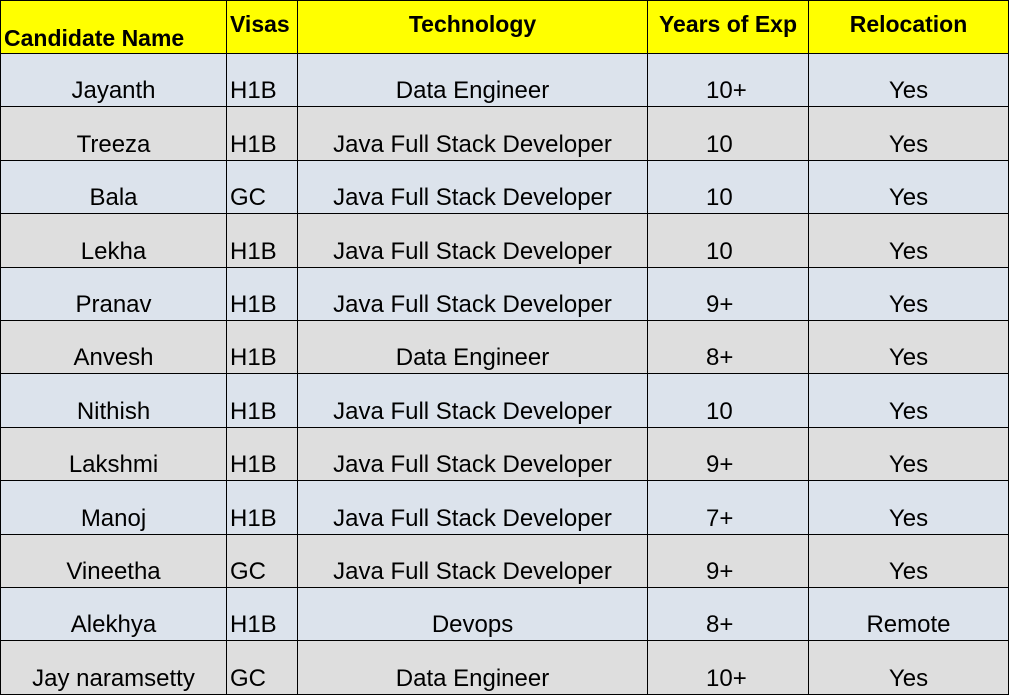 The image size is (1009, 695). Describe the element at coordinates (113, 240) in the screenshot. I see `cell-candidate-name: Lekha` at that location.